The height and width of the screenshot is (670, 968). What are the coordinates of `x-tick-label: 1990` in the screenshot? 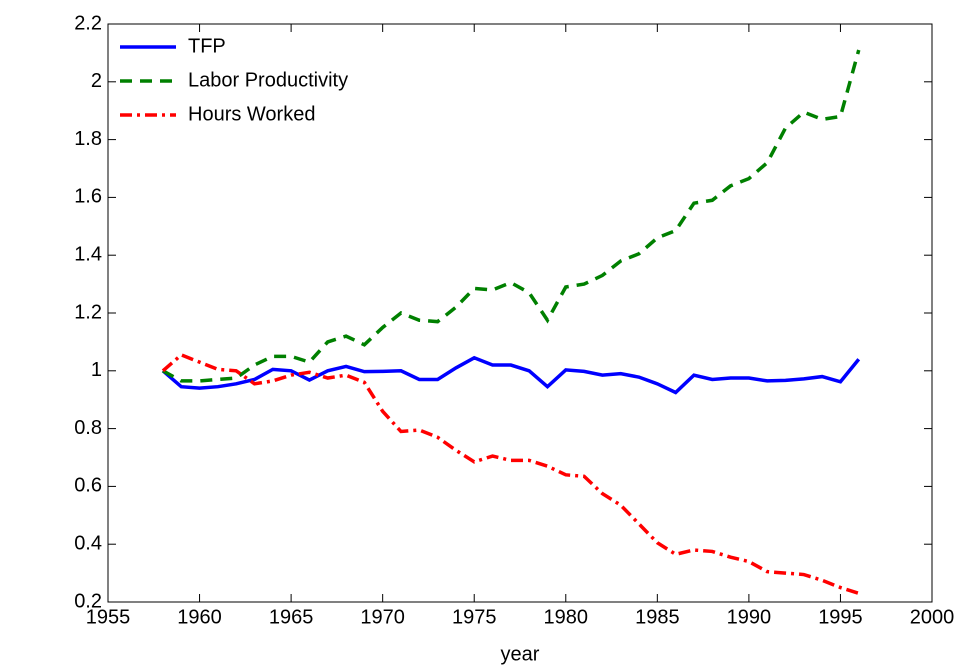 It's located at (749, 617).